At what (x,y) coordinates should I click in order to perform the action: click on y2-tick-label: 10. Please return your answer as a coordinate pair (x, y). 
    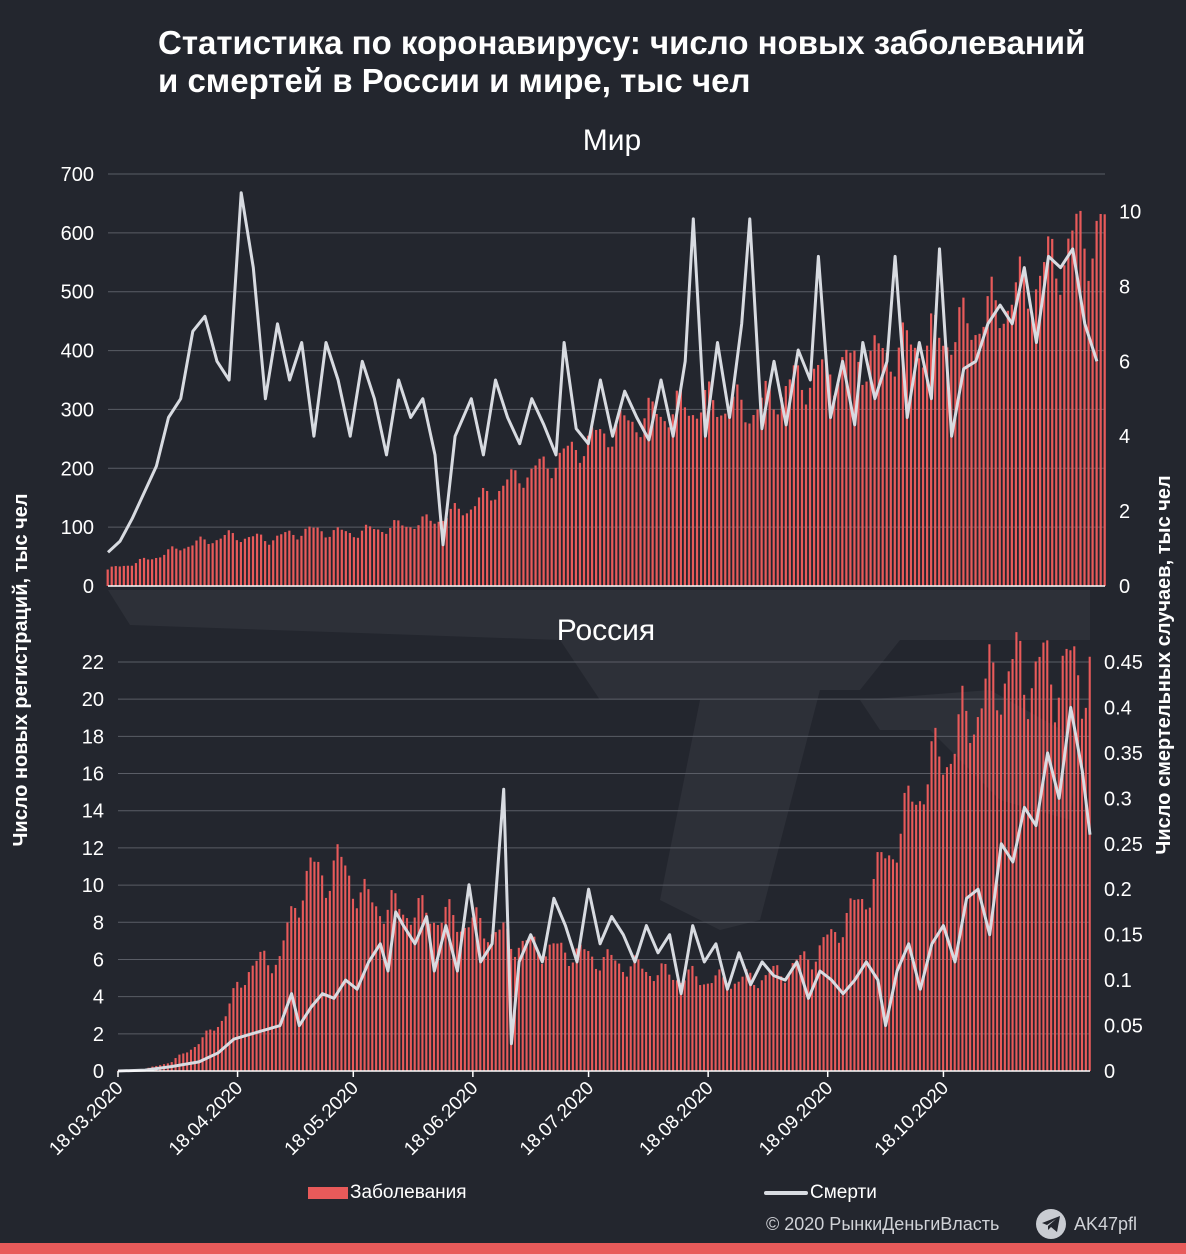
    Looking at the image, I should click on (1130, 212).